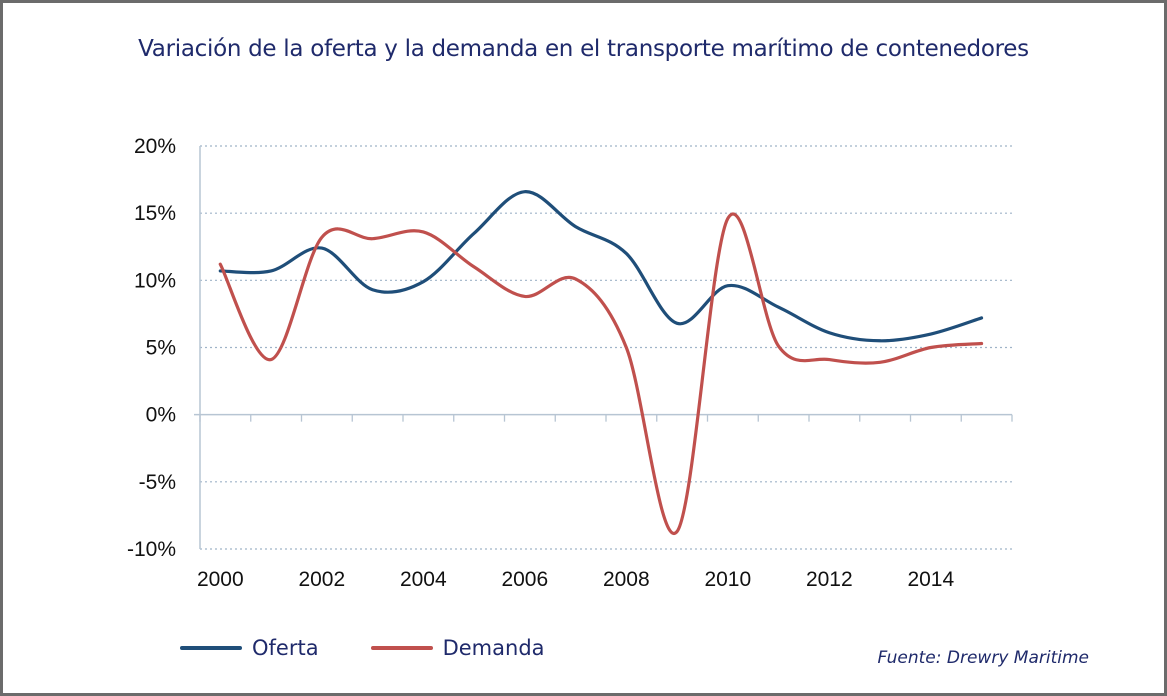  I want to click on legend-swatch-oferta, so click(211, 648).